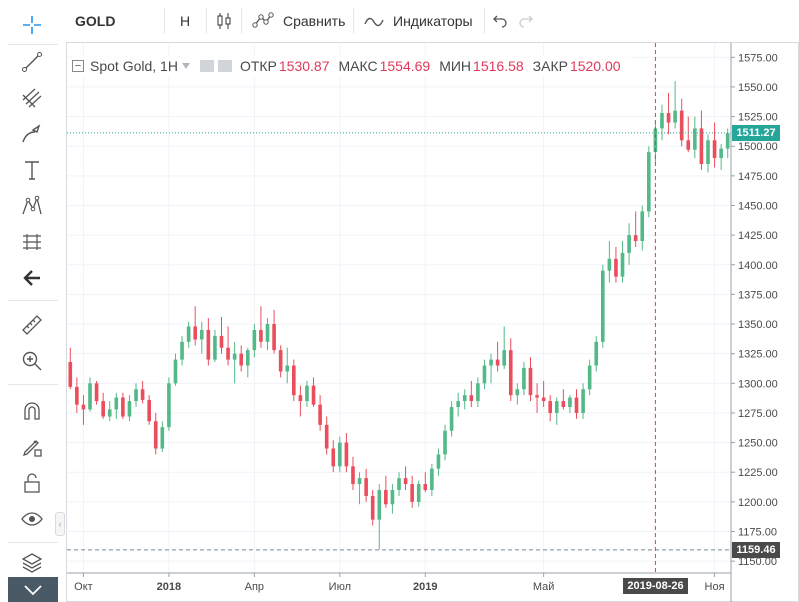  What do you see at coordinates (757, 562) in the screenshot?
I see `y-tick-label: 1150.00` at bounding box center [757, 562].